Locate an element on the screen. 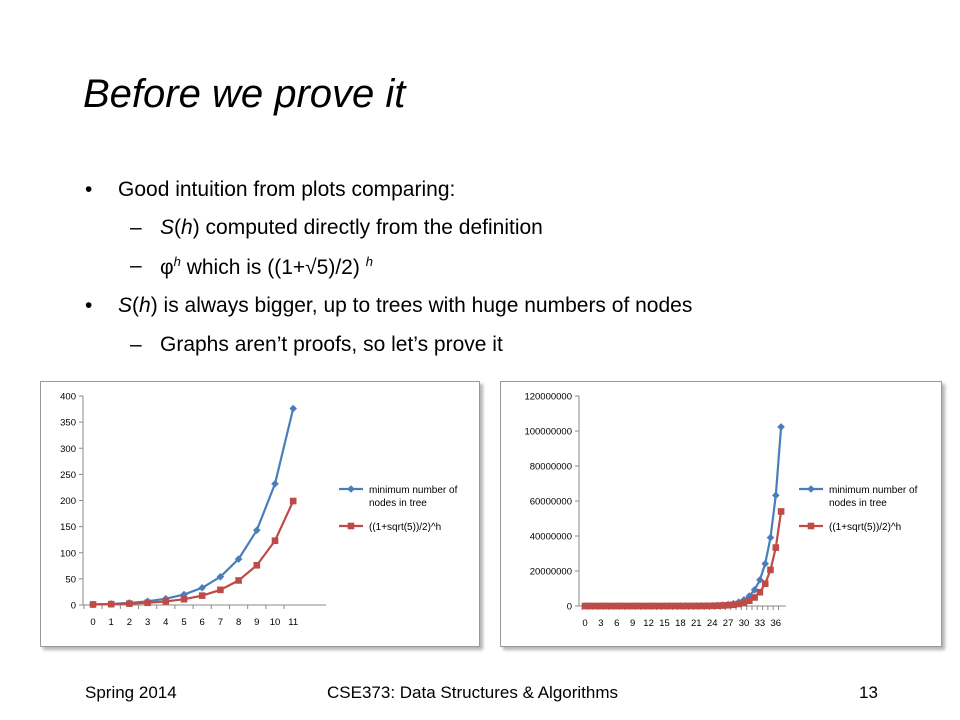  y-tick-label: 40000000 is located at coordinates (551, 537).